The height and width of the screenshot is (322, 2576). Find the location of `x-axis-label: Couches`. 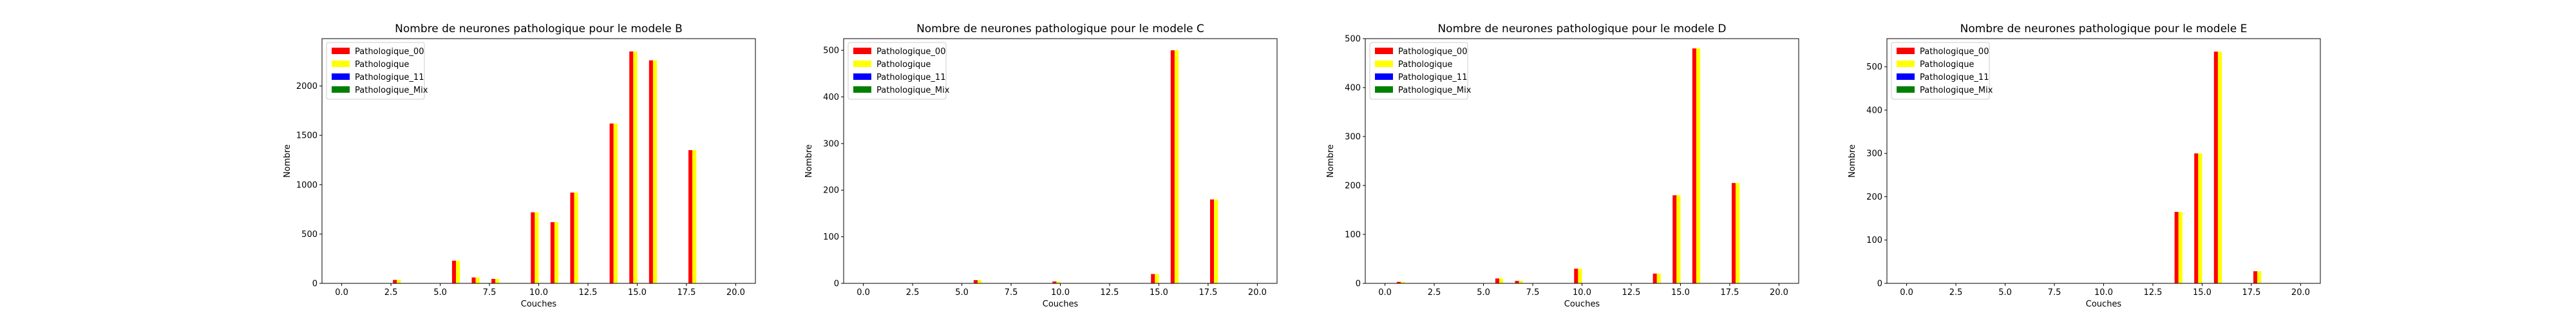

x-axis-label: Couches is located at coordinates (1582, 304).